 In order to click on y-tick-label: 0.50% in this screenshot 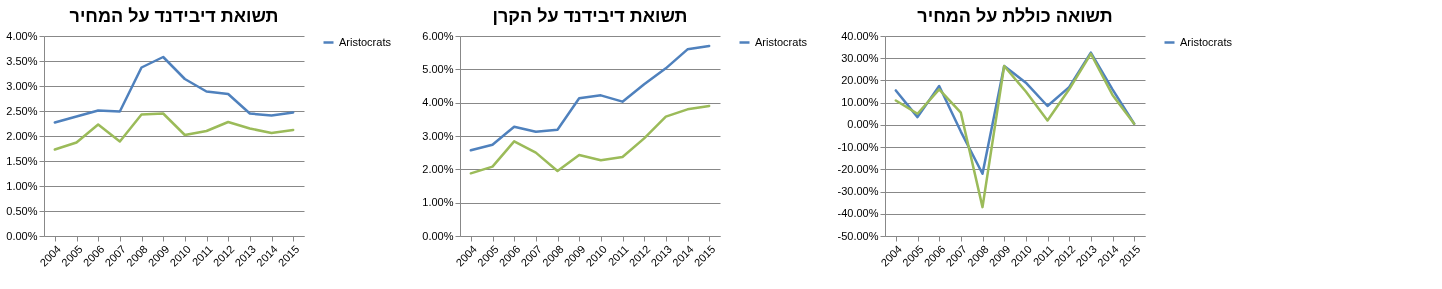, I will do `click(22, 210)`.